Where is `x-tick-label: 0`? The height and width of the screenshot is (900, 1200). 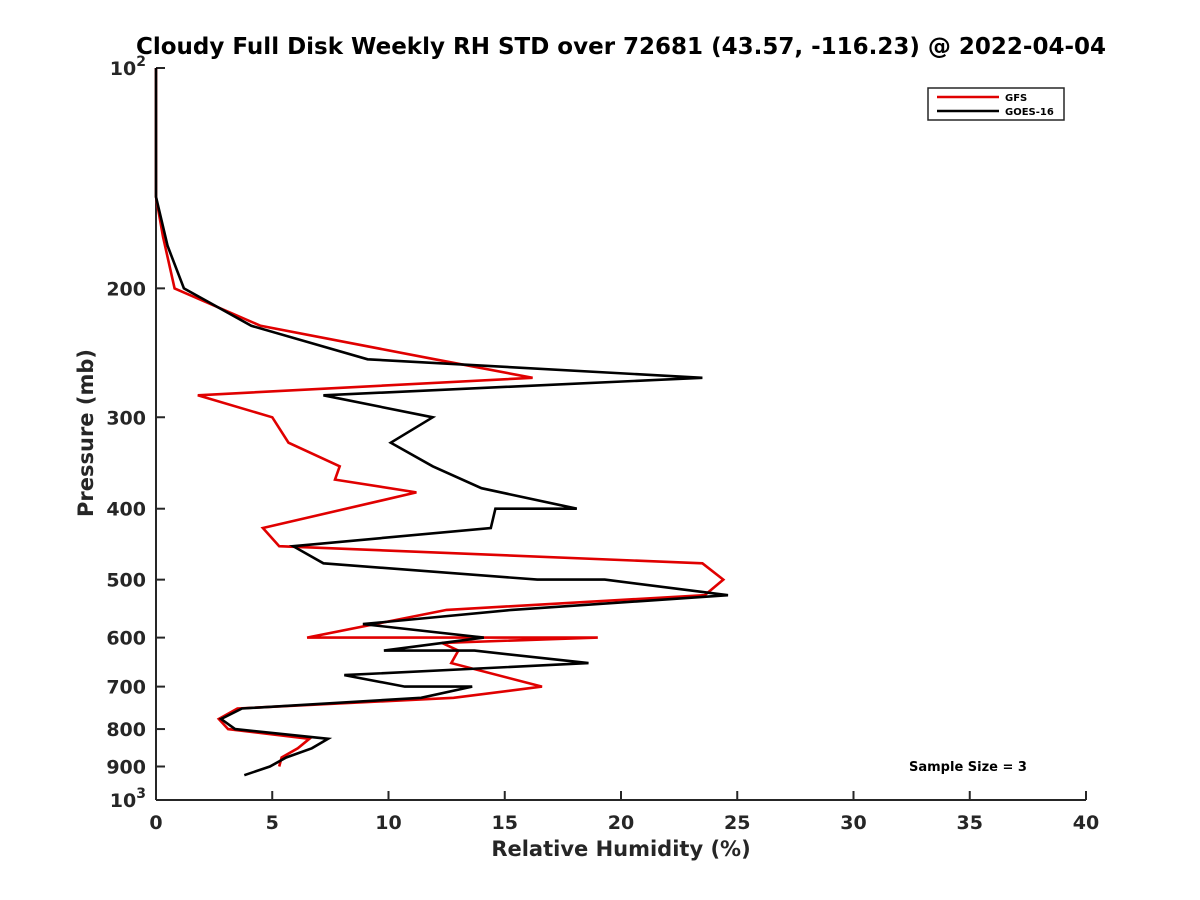 x-tick-label: 0 is located at coordinates (155, 823).